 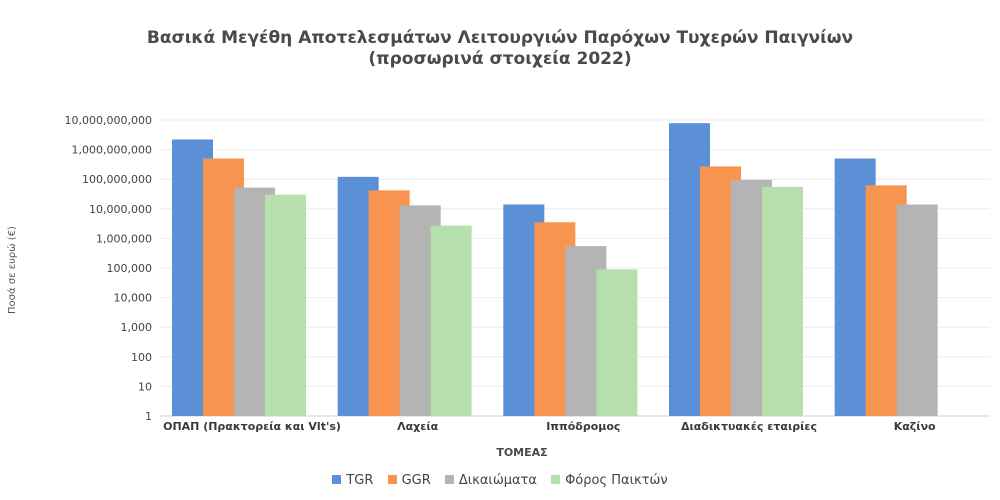 I want to click on x-tick-label: Ιππόδρομος, so click(x=583, y=426).